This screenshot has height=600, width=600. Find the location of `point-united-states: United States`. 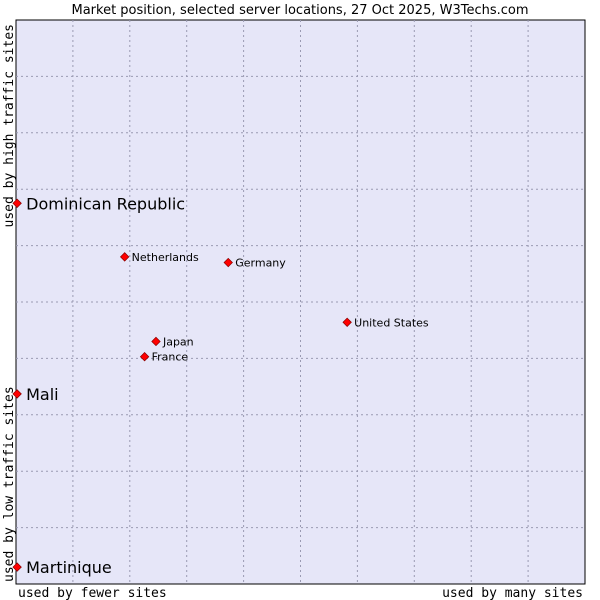

point-united-states: United States is located at coordinates (385, 322).